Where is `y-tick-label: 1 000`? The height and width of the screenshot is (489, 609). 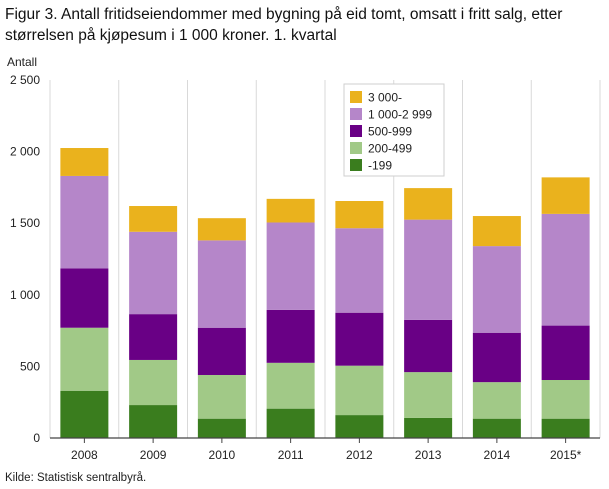
y-tick-label: 1 000 is located at coordinates (25, 295).